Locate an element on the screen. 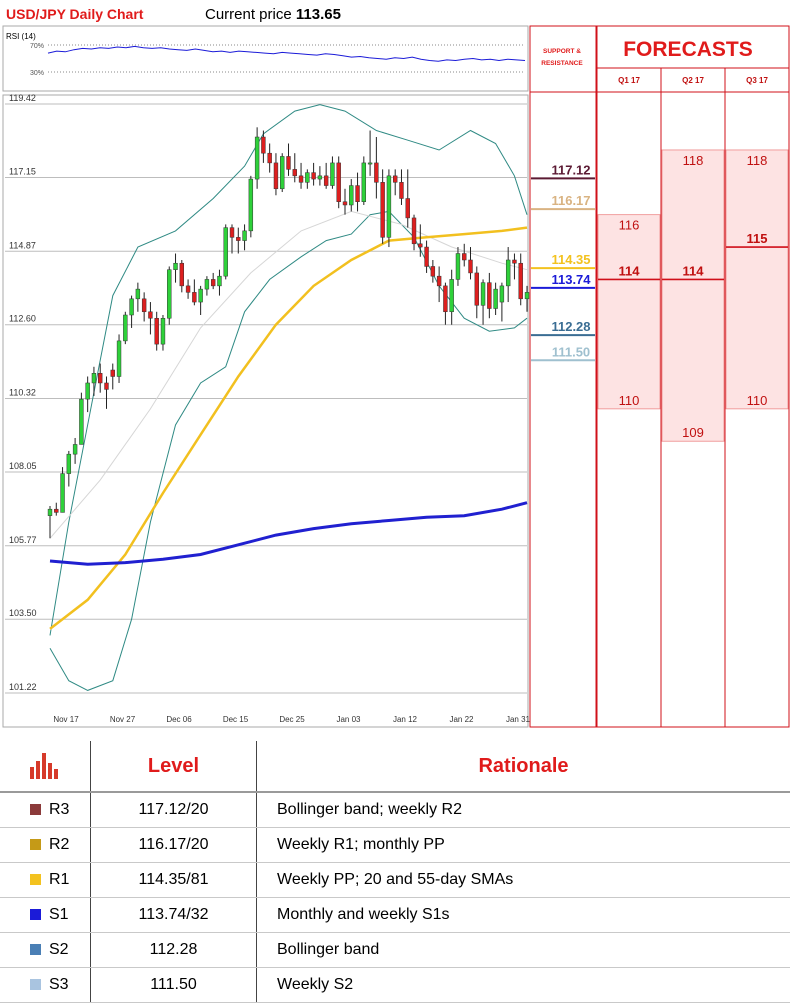  y-tick-label: 101.22 is located at coordinates (23, 687).